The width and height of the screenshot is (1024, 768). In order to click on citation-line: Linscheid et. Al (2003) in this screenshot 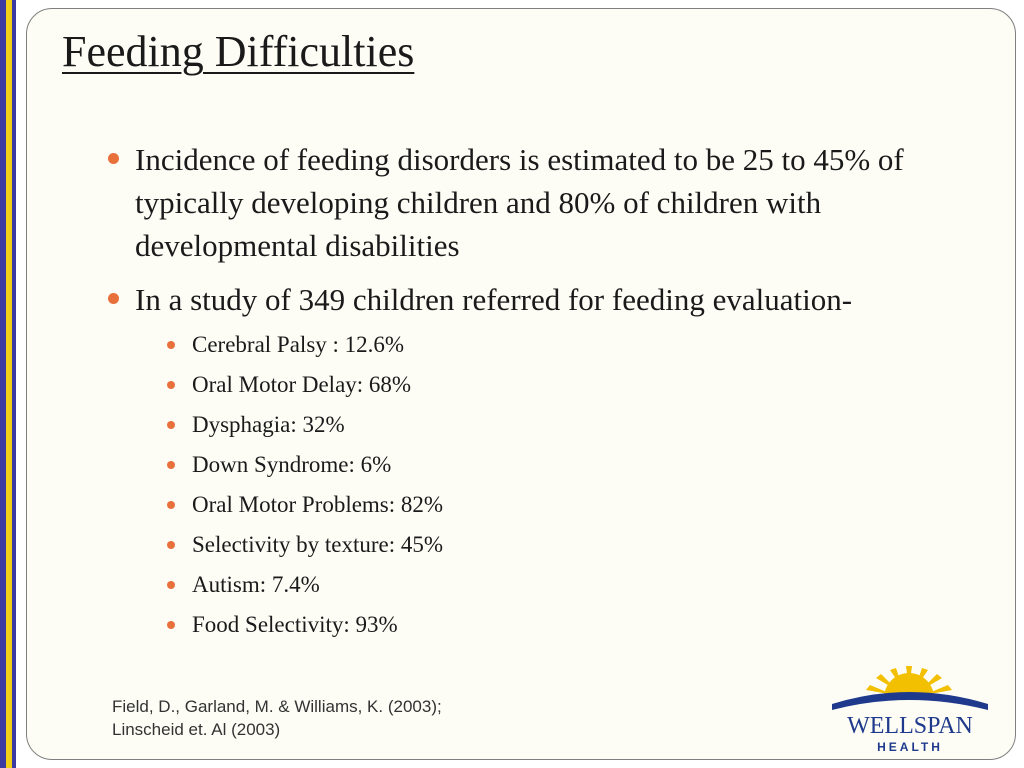, I will do `click(196, 729)`.